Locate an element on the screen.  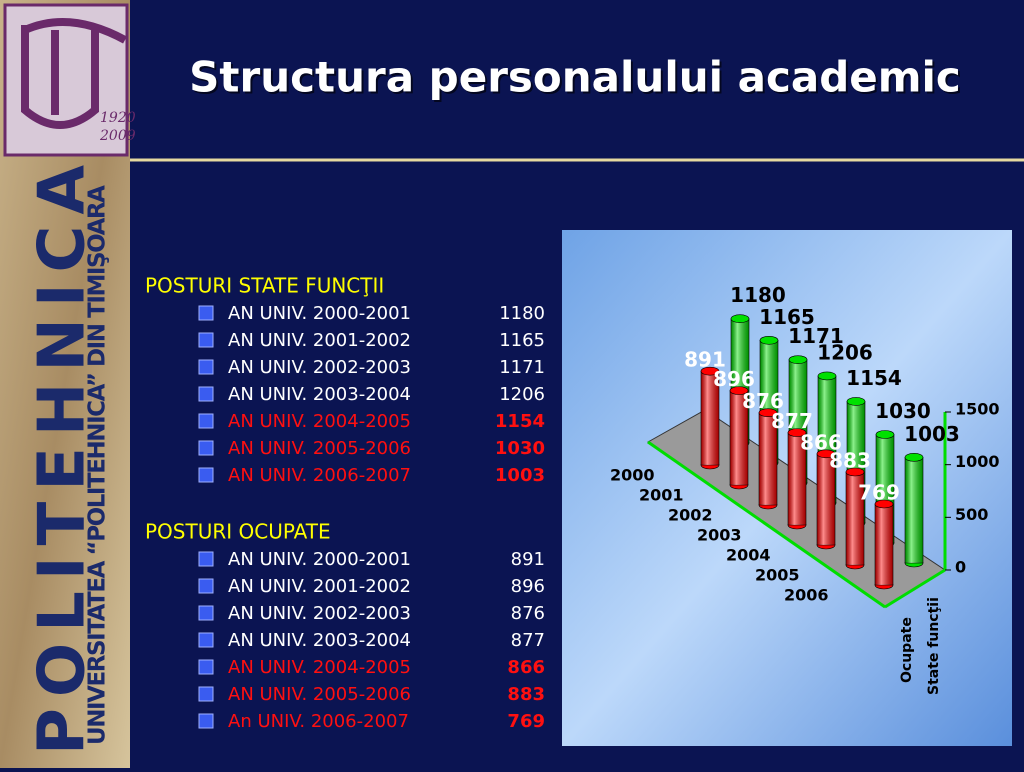
item-value: 1003 is located at coordinates (520, 475).